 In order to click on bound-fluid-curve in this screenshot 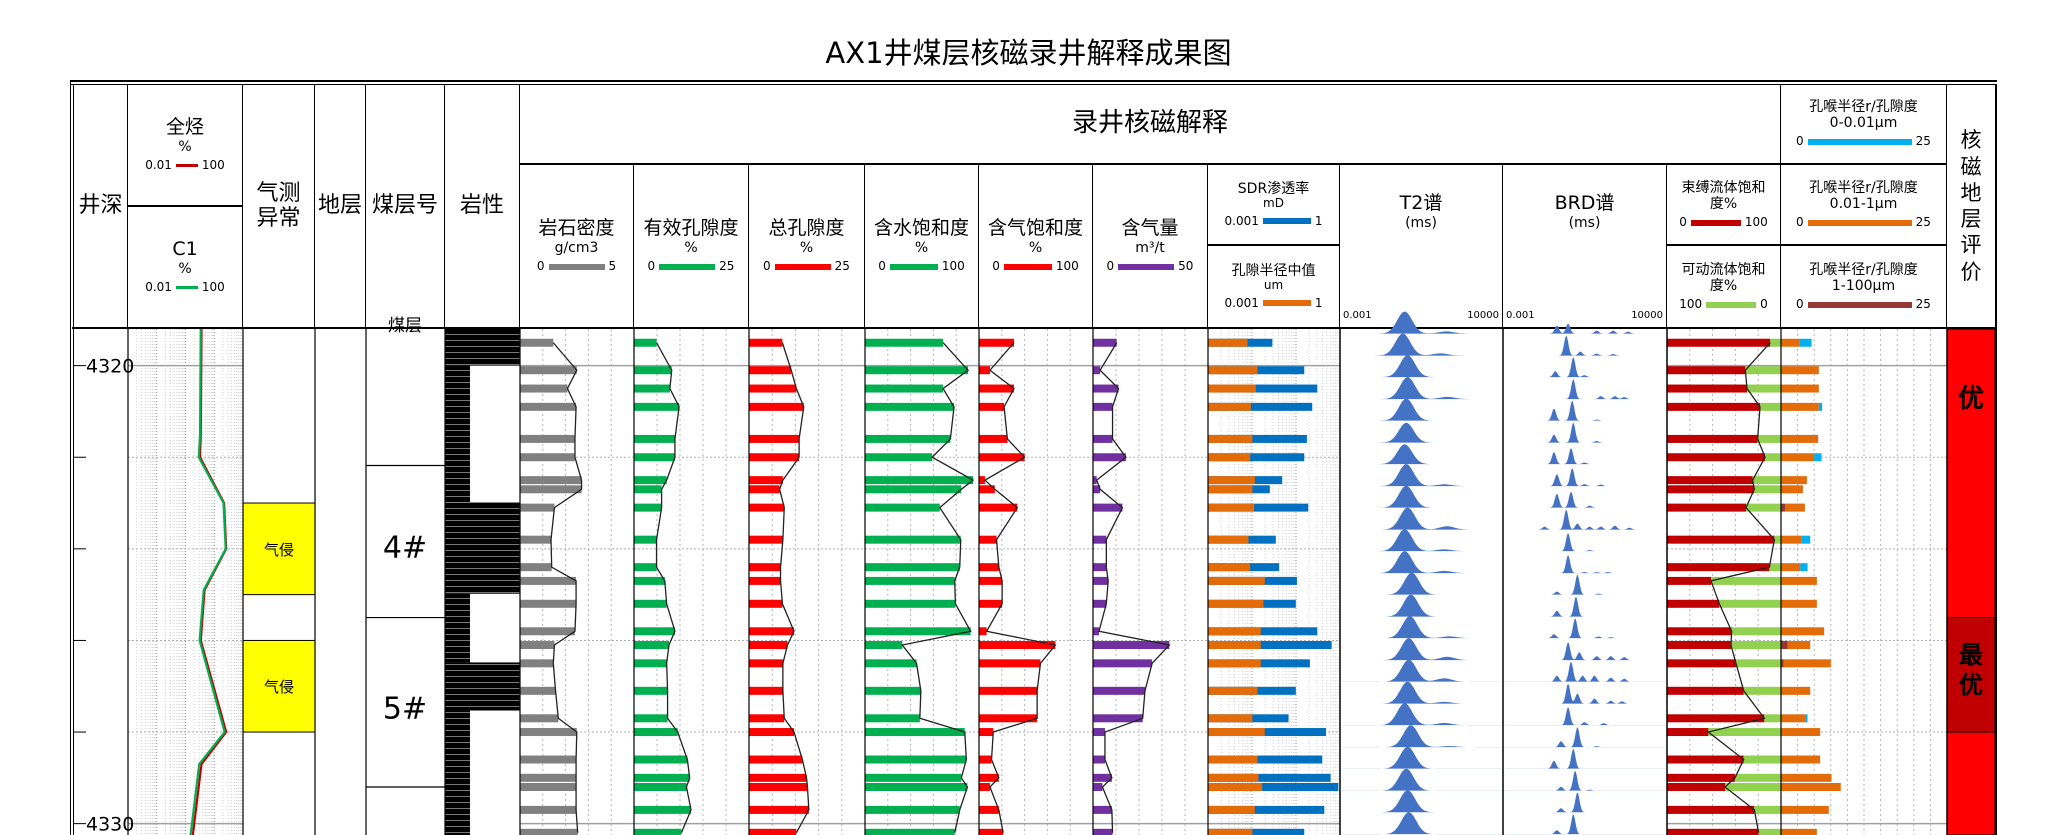, I will do `click(1741, 587)`.